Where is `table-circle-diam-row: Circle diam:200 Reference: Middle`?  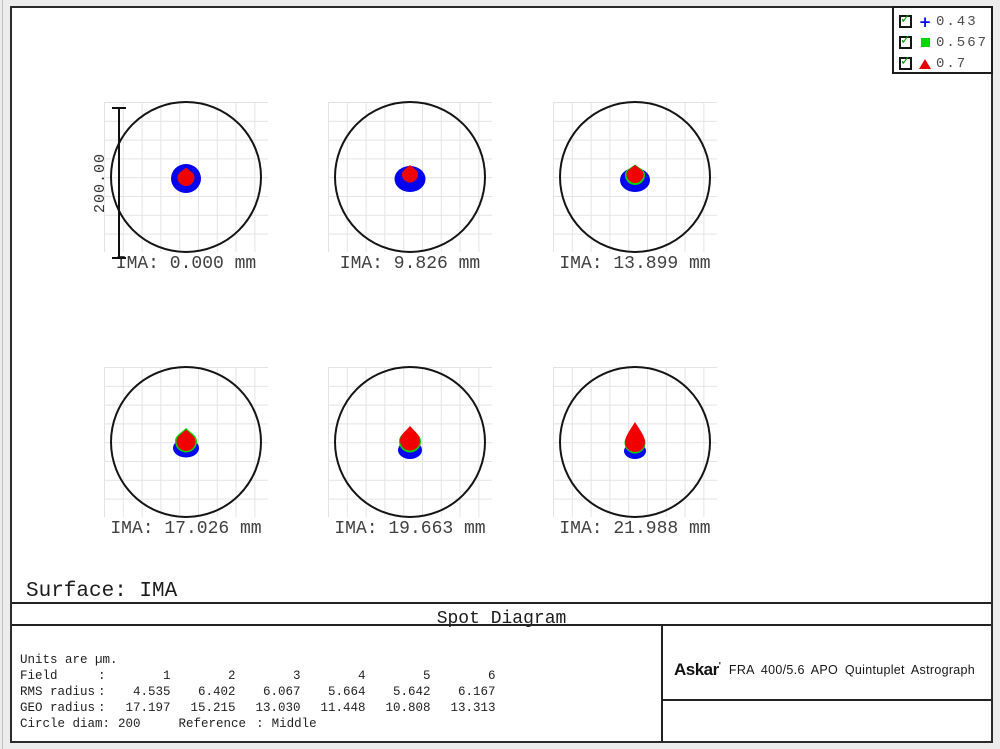
table-circle-diam-row: Circle diam:200 Reference: Middle is located at coordinates (258, 724).